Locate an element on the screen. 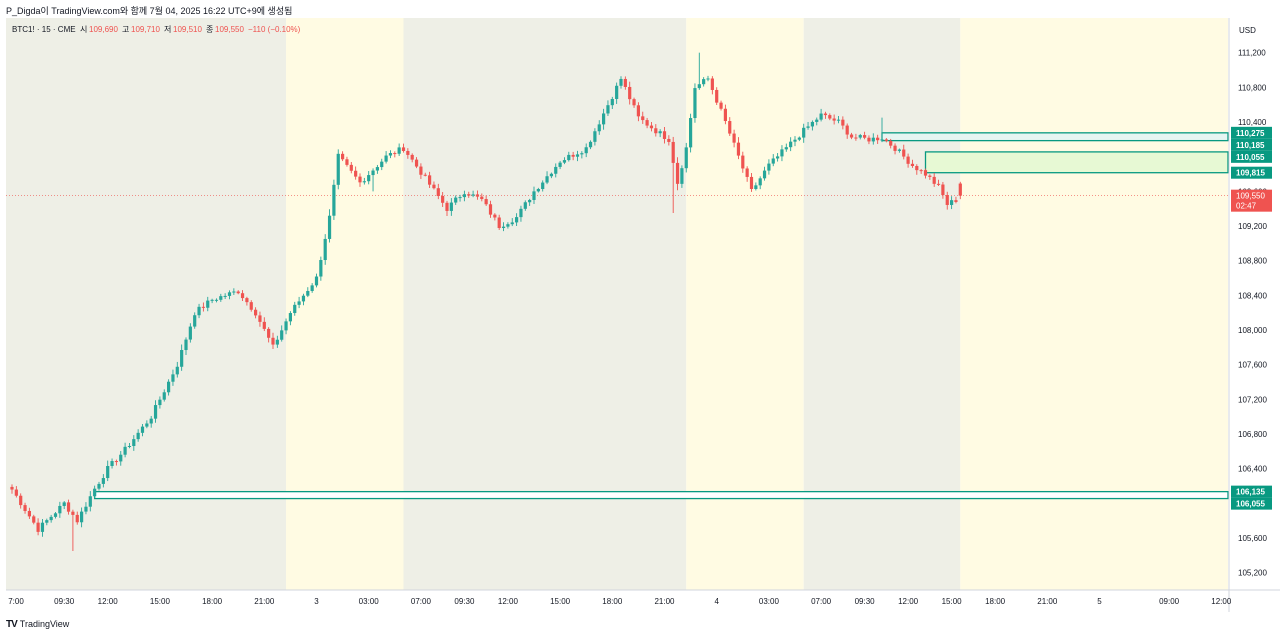 The image size is (1280, 635). y-tick-label: 111,200 is located at coordinates (1252, 53).